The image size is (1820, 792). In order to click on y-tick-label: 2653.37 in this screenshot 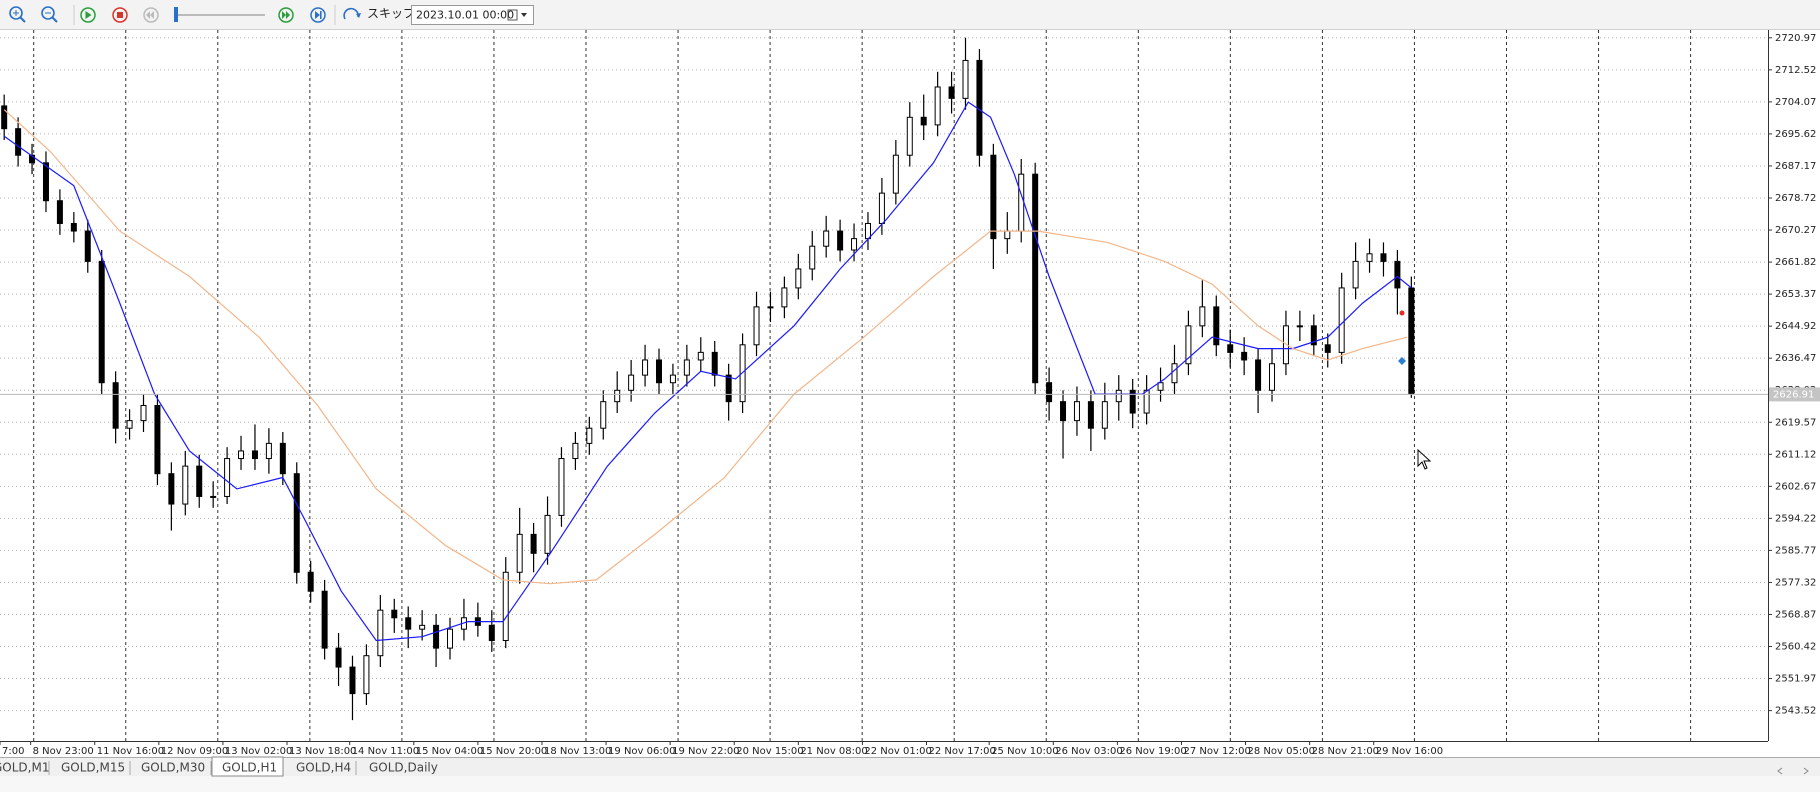, I will do `click(1795, 294)`.